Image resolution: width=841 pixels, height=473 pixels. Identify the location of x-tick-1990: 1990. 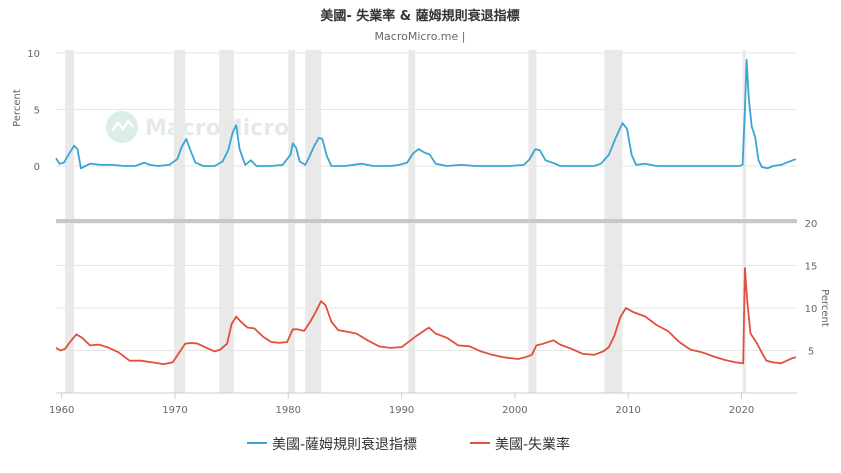
(401, 410).